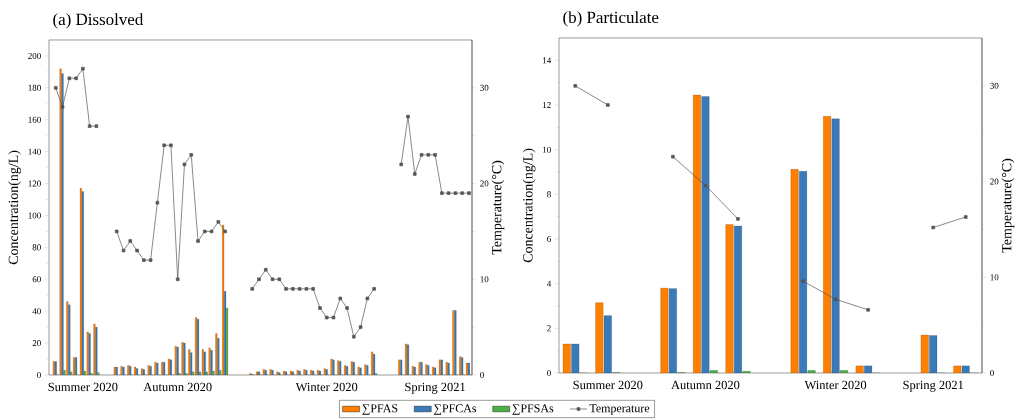  What do you see at coordinates (34, 87) in the screenshot?
I see `y-tick-label: 180` at bounding box center [34, 87].